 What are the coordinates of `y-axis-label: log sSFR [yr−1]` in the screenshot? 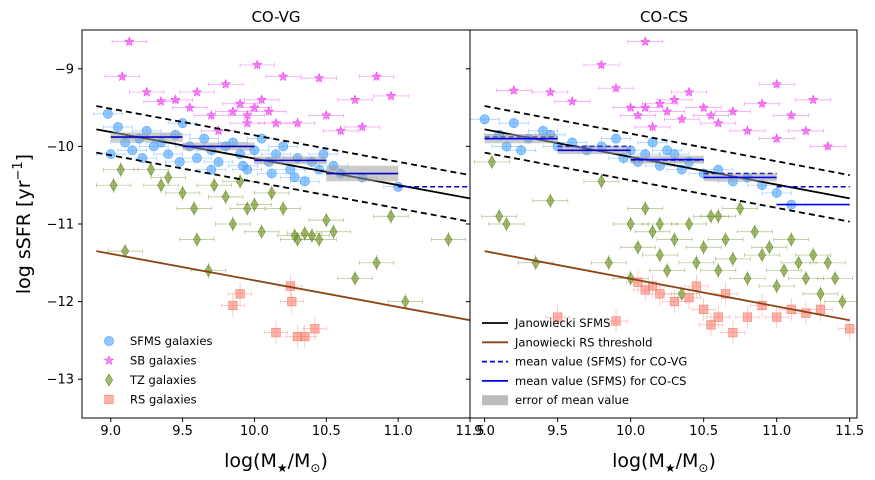 It's located at (23, 224).